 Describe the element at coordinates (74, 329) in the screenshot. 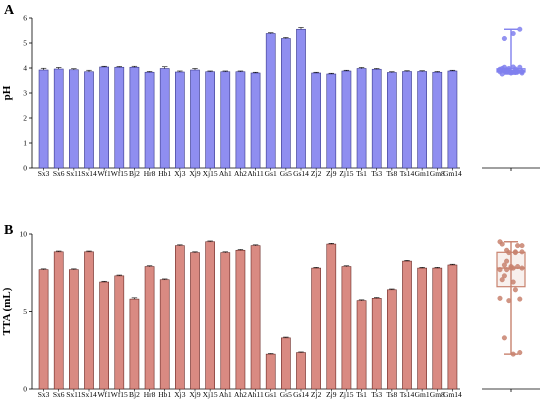

I see `panel-b-bar-sx11` at that location.